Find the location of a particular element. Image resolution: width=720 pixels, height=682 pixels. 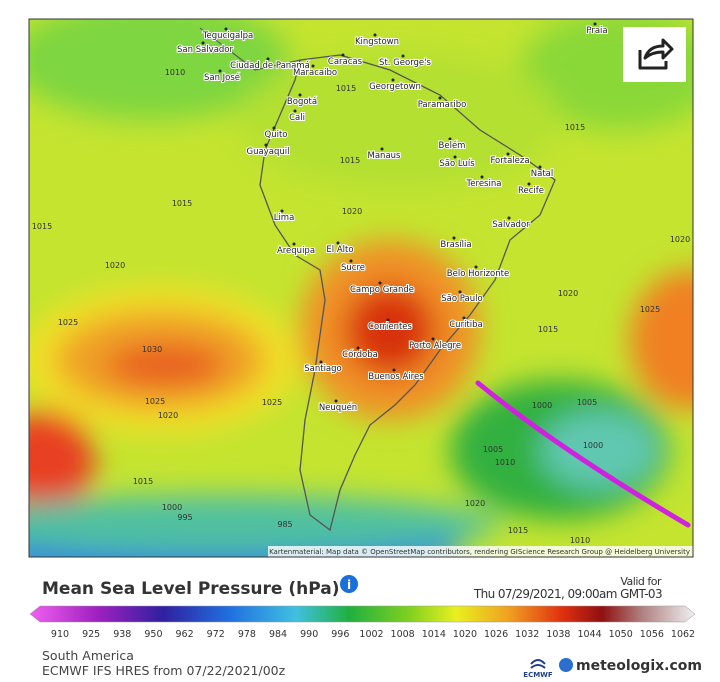

info-icon is located at coordinates (349, 584).